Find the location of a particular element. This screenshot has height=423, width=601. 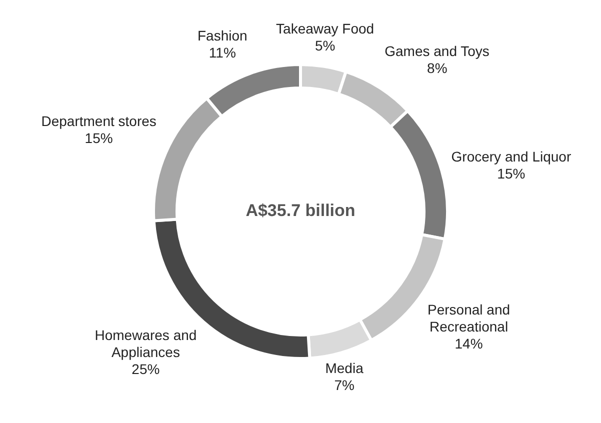

data-label: 11% is located at coordinates (222, 52).